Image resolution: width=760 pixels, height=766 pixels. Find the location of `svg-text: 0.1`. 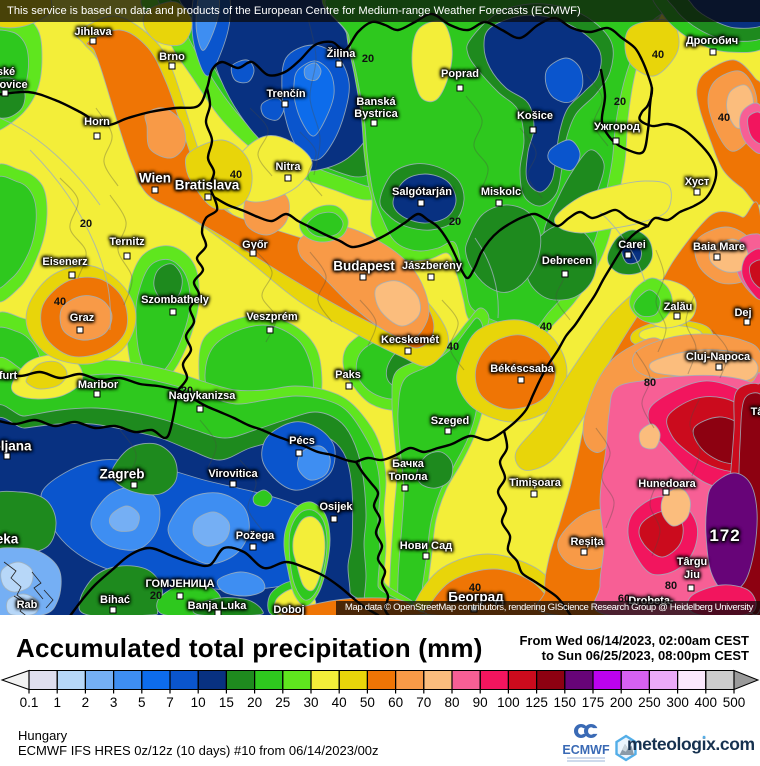

svg-text: 0.1 is located at coordinates (29, 702).